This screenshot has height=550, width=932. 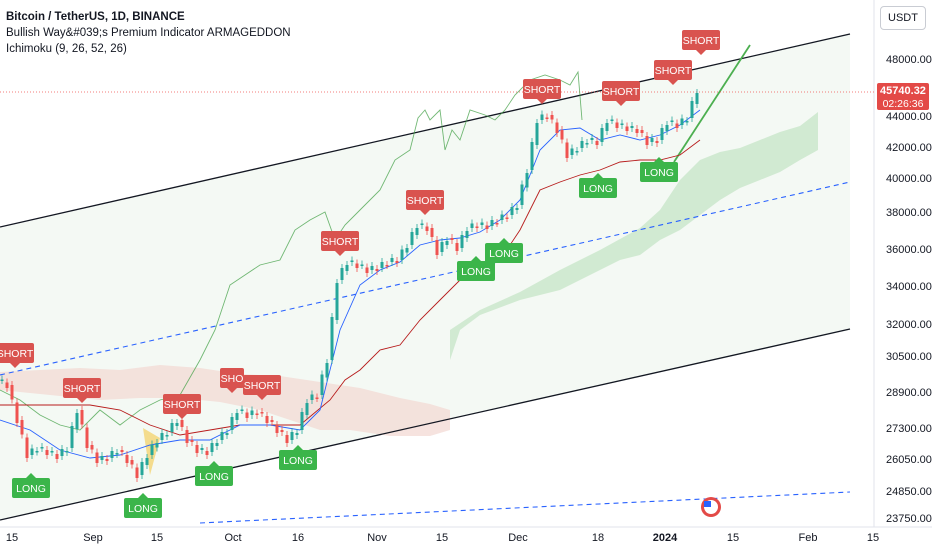 I want to click on price-tick-label: 42000.00, so click(x=909, y=148).